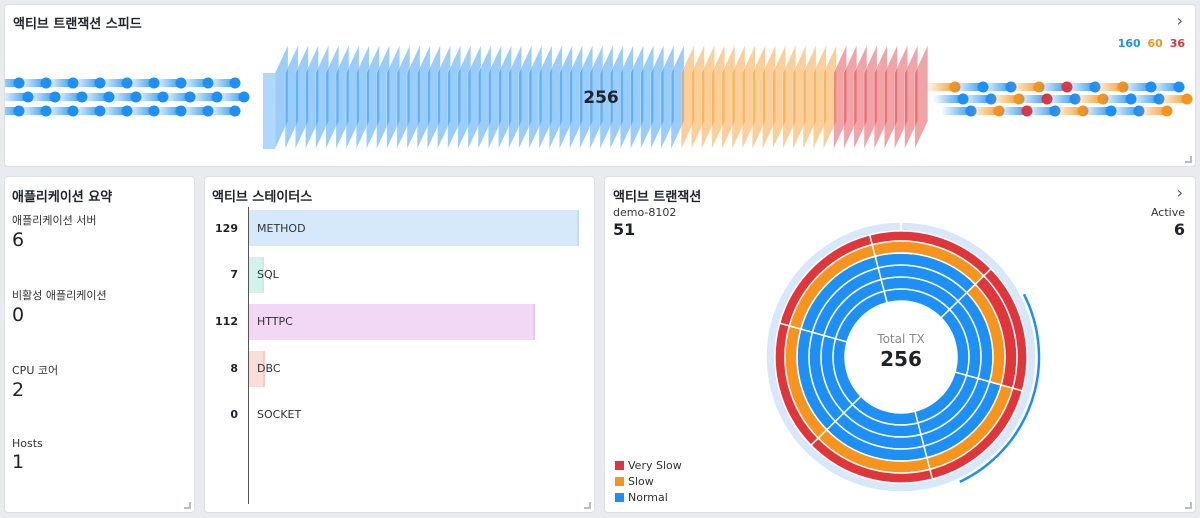 This screenshot has height=518, width=1200. What do you see at coordinates (54, 220) in the screenshot?
I see `summary-label: 애플리케이션 서버` at bounding box center [54, 220].